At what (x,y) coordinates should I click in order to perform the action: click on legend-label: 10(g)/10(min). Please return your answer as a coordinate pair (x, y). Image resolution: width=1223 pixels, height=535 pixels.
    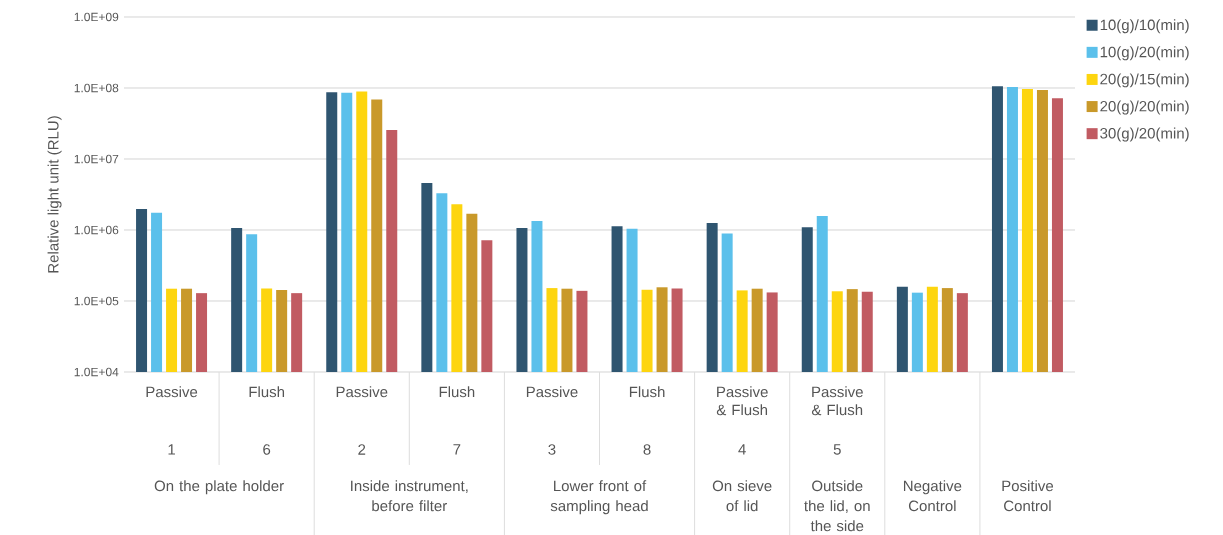
    Looking at the image, I should click on (1144, 26).